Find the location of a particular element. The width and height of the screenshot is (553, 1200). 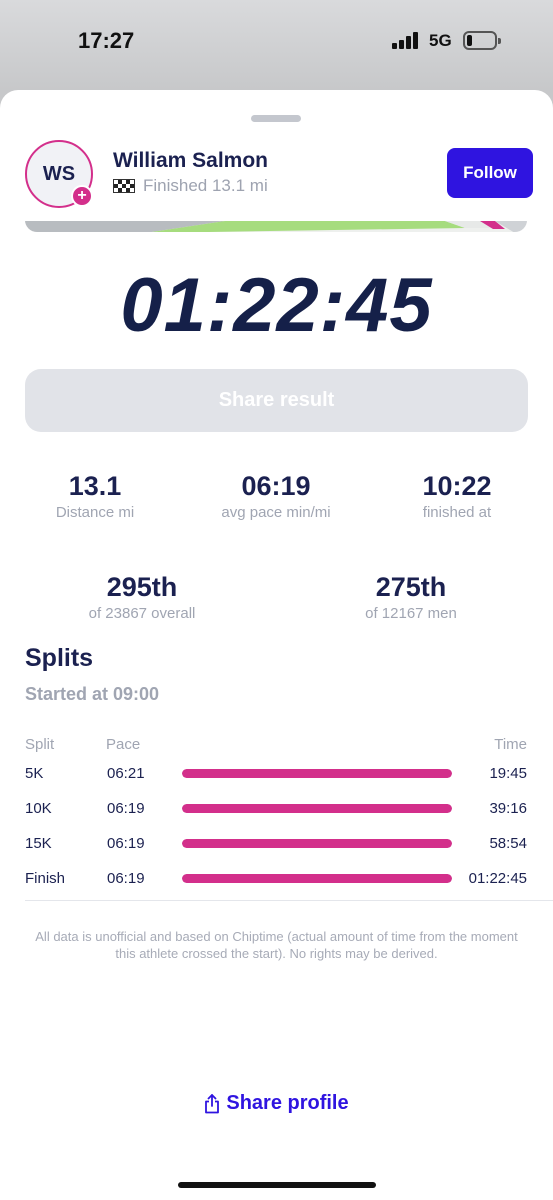

split-name: 10K is located at coordinates (38, 808).